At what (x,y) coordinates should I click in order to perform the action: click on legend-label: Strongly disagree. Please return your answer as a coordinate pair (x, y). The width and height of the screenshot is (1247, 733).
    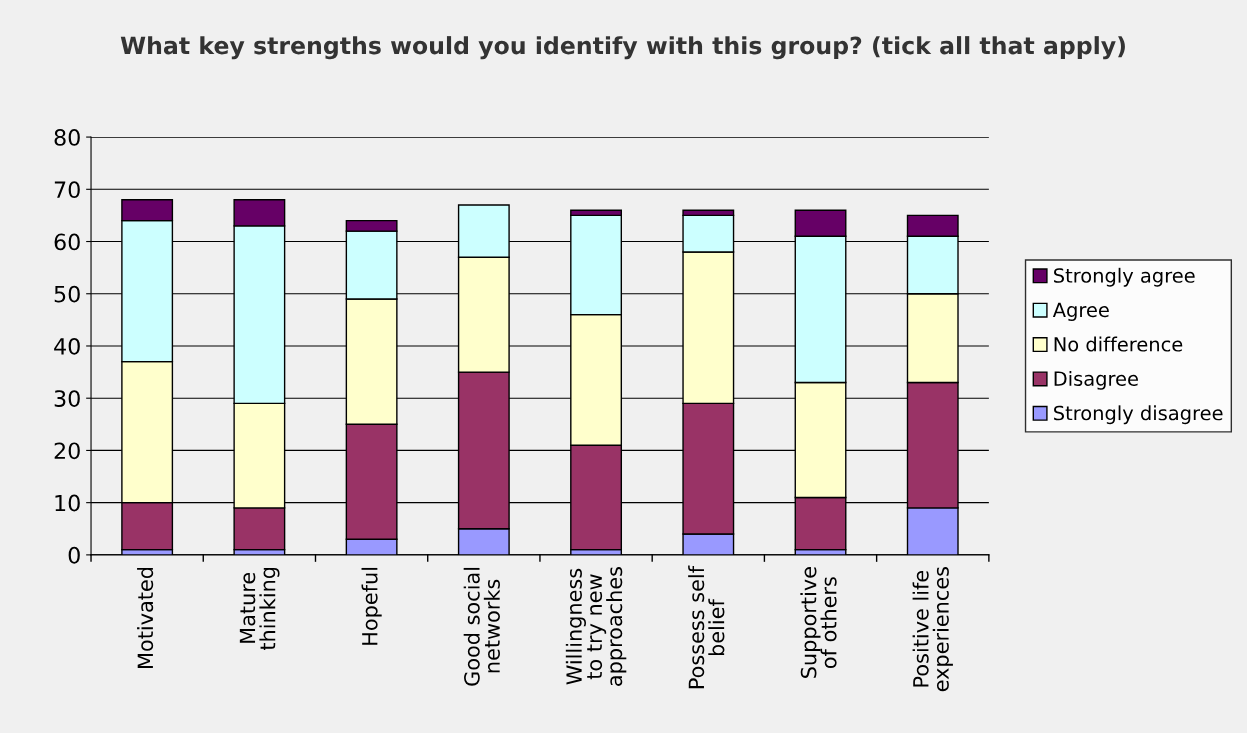
    Looking at the image, I should click on (1138, 415).